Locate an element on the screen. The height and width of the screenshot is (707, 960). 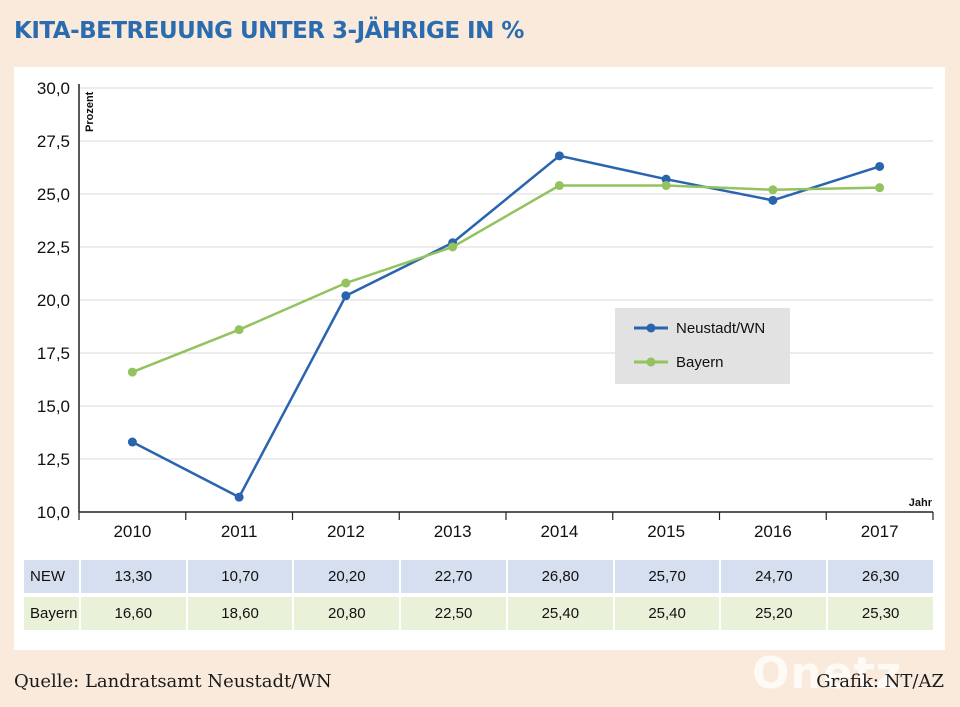
x-tick-label: 2016 is located at coordinates (773, 531).